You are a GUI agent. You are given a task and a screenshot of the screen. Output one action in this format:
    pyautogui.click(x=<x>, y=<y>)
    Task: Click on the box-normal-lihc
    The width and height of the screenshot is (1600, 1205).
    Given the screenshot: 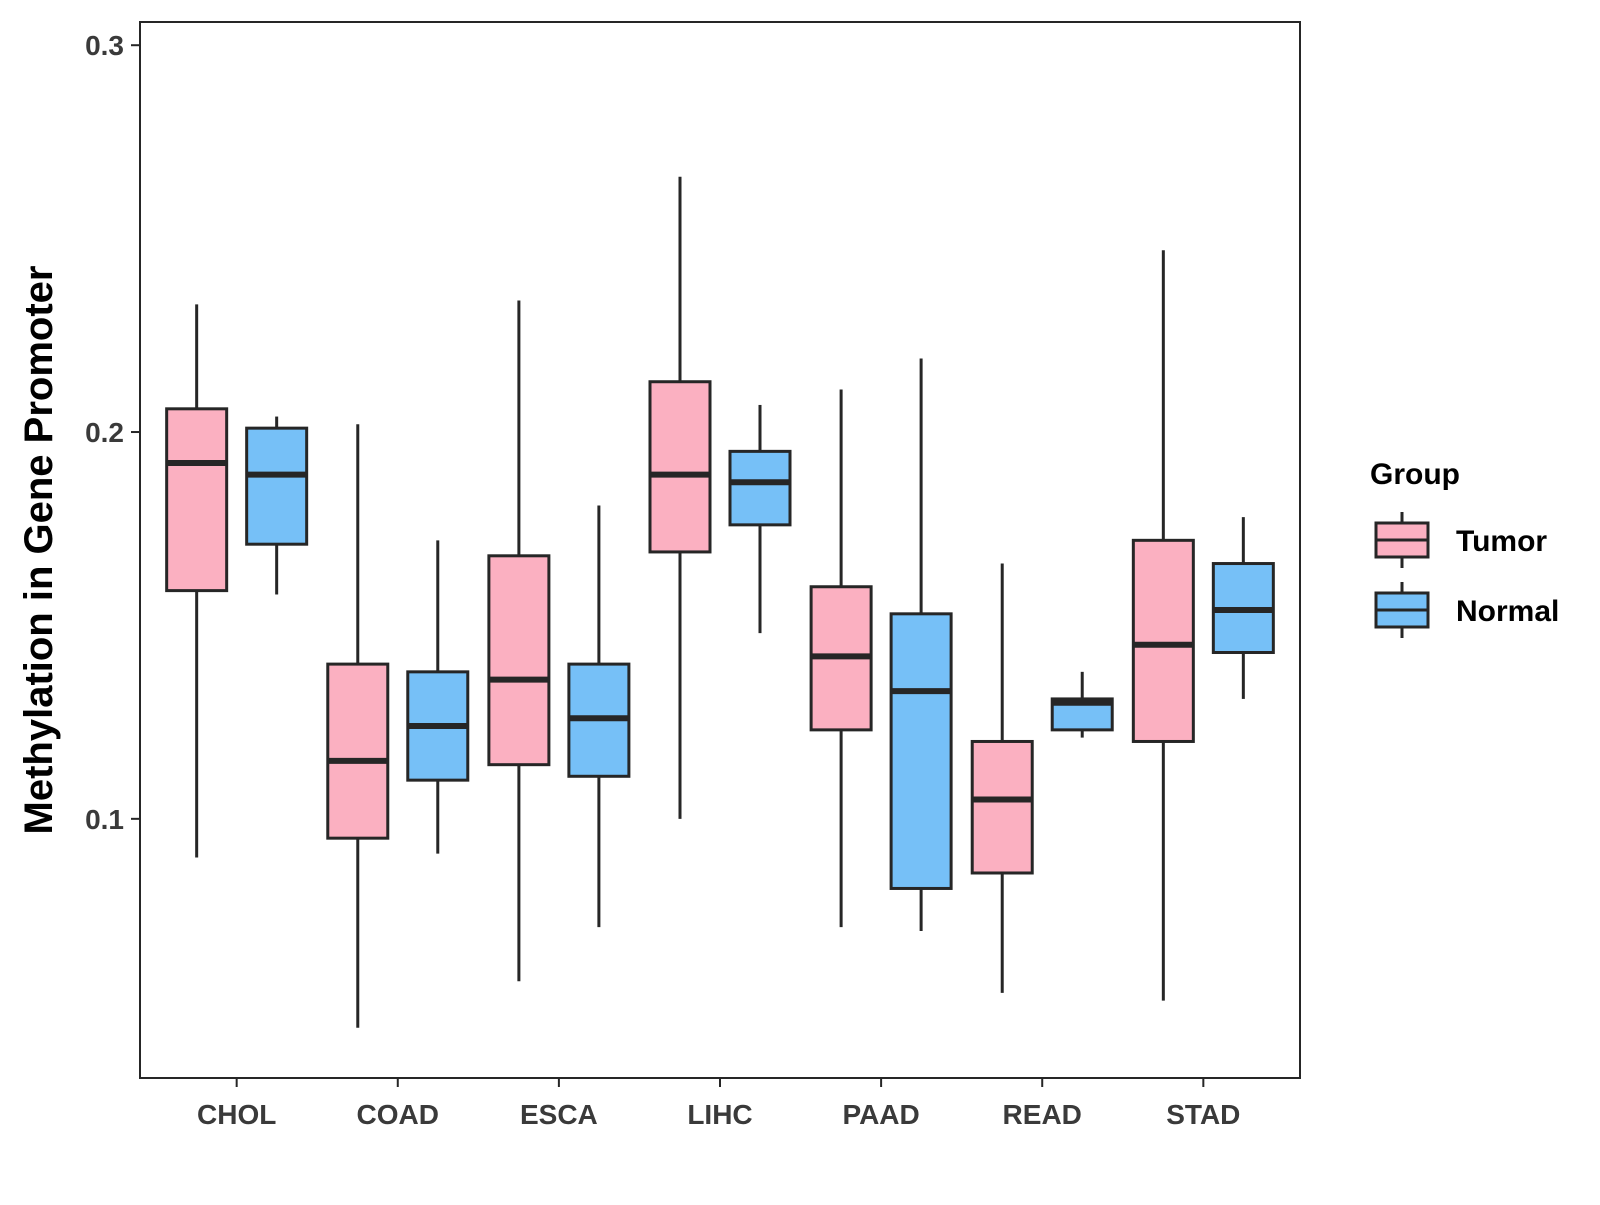 What is the action you would take?
    pyautogui.click(x=760, y=519)
    